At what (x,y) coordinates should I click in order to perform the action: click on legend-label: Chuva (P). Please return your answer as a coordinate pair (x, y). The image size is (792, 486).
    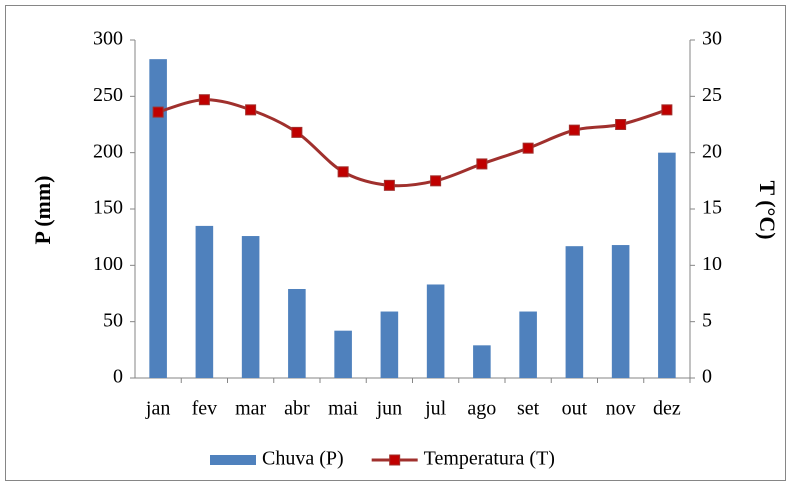
    Looking at the image, I should click on (303, 459).